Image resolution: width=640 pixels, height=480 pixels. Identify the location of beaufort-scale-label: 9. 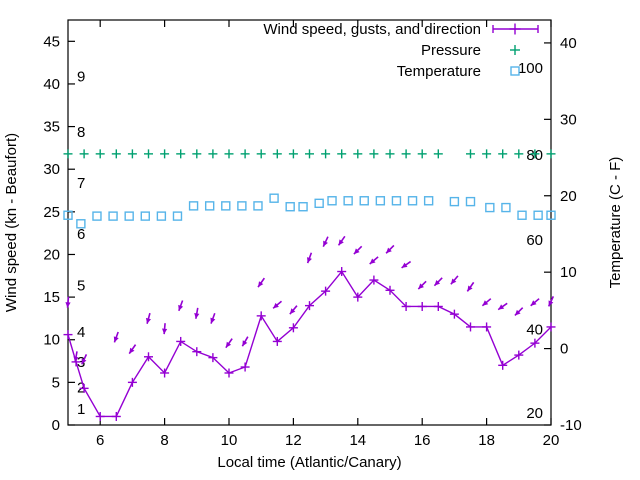
(81, 76).